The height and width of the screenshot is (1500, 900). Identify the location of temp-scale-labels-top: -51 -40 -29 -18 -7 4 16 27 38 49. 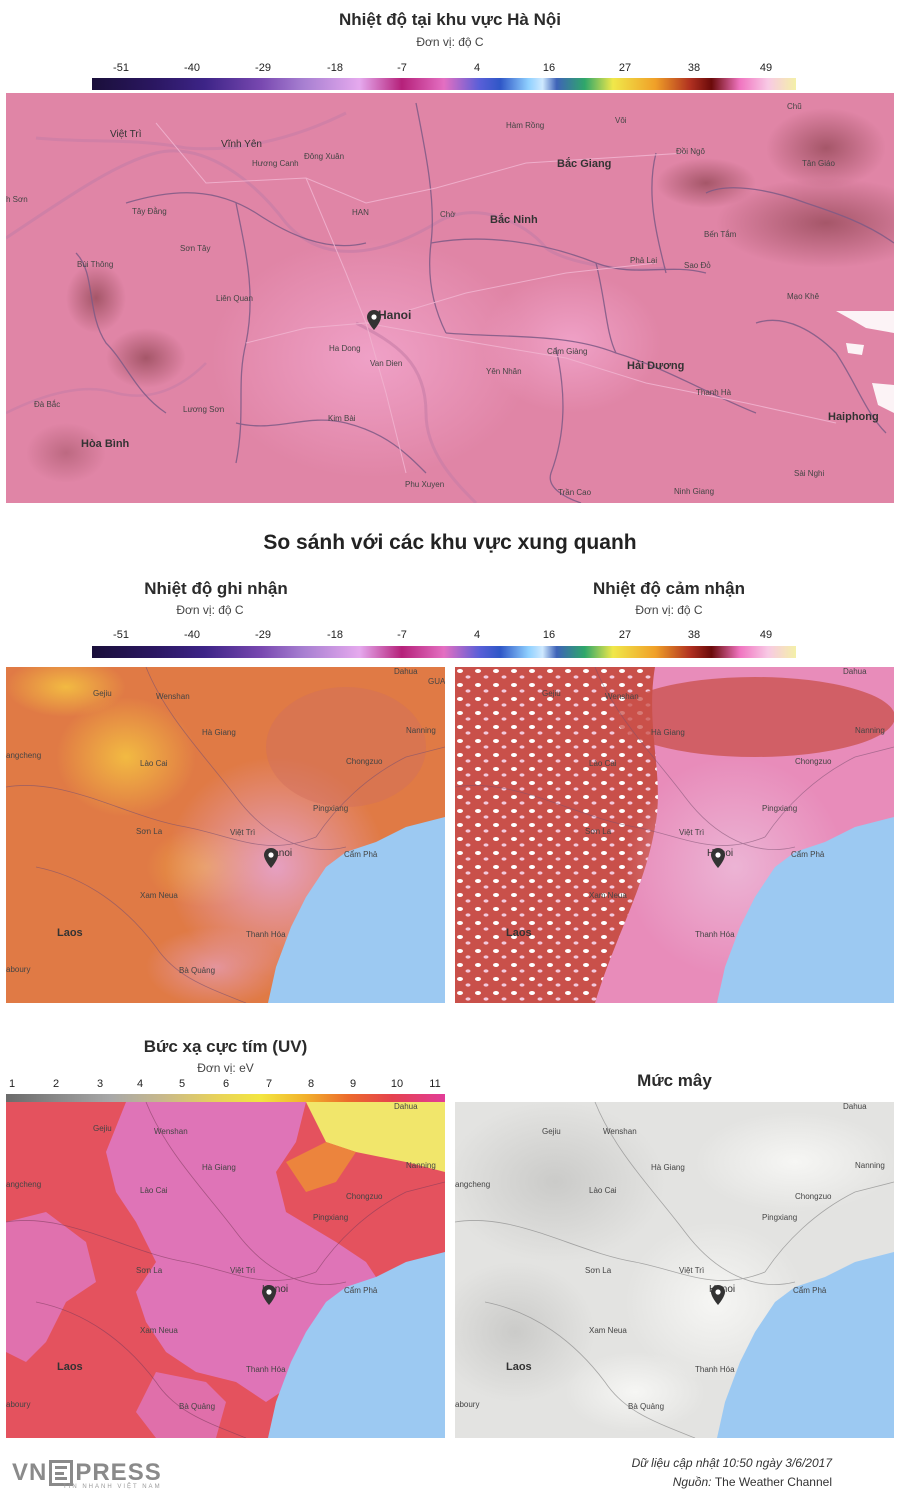
(444, 70).